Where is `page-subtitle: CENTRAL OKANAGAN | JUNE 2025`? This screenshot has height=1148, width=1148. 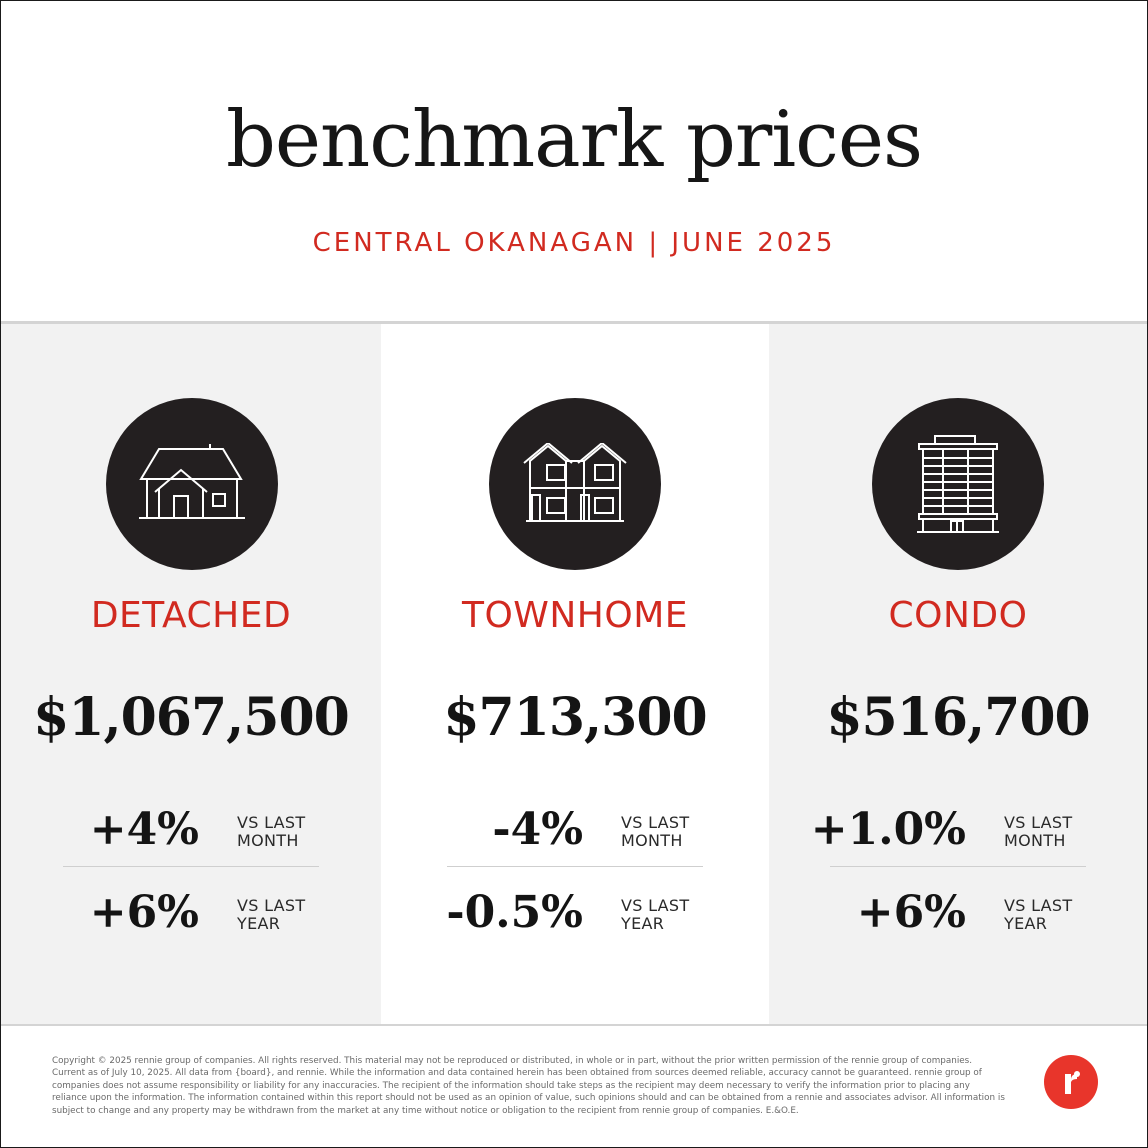 page-subtitle: CENTRAL OKANAGAN | JUNE 2025 is located at coordinates (574, 243).